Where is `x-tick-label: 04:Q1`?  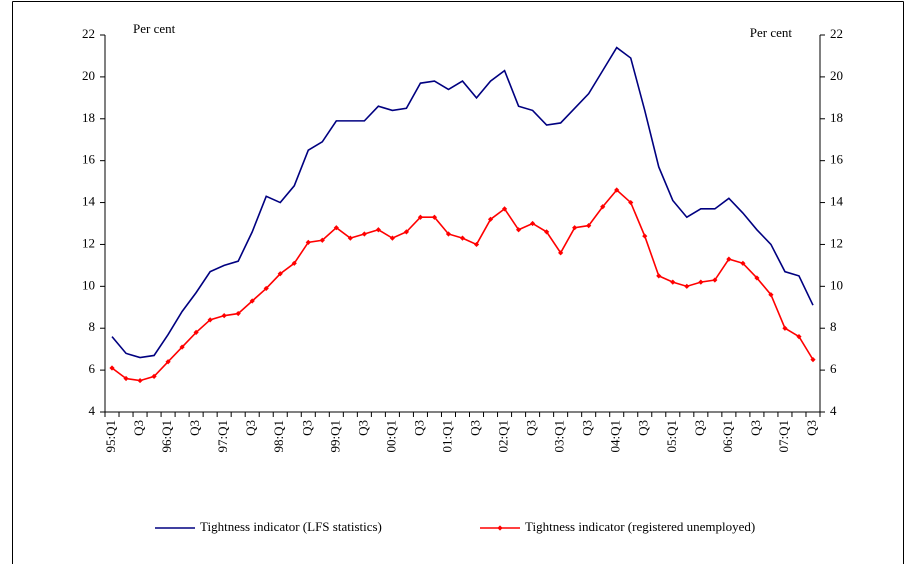 x-tick-label: 04:Q1 is located at coordinates (615, 436).